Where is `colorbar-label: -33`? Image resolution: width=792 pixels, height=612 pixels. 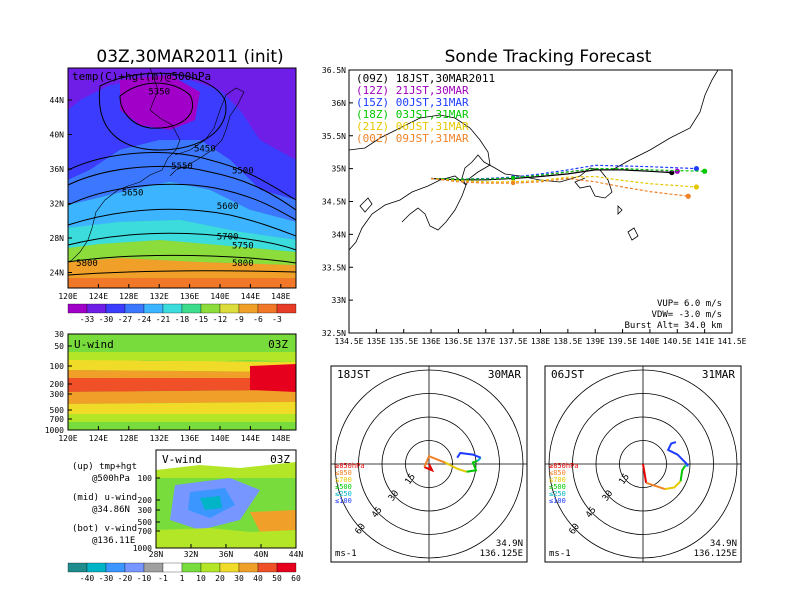 colorbar-label: -33 is located at coordinates (87, 319).